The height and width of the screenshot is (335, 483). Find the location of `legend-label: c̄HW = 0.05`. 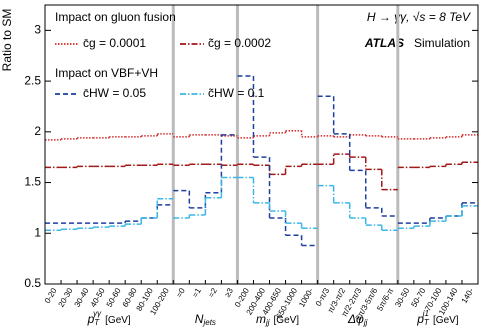

legend-label: c̄HW = 0.05 is located at coordinates (114, 93).